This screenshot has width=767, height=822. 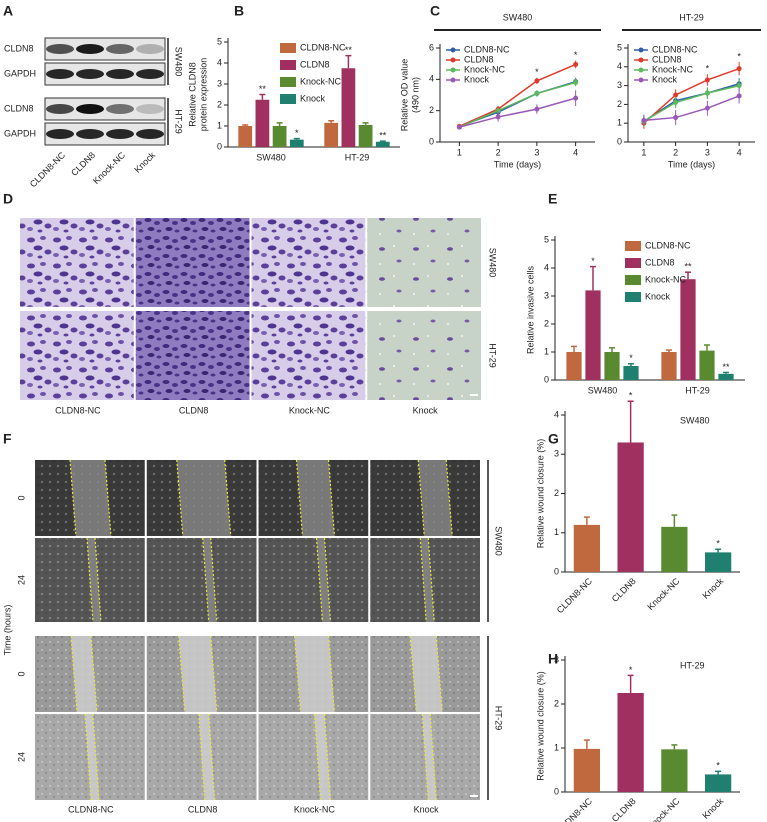 What do you see at coordinates (435, 11) in the screenshot?
I see `panel-letter: C` at bounding box center [435, 11].